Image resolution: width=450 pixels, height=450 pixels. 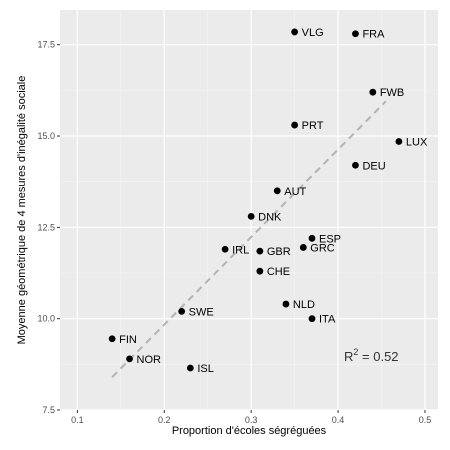 What do you see at coordinates (278, 272) in the screenshot?
I see `point-label: CHE` at bounding box center [278, 272].